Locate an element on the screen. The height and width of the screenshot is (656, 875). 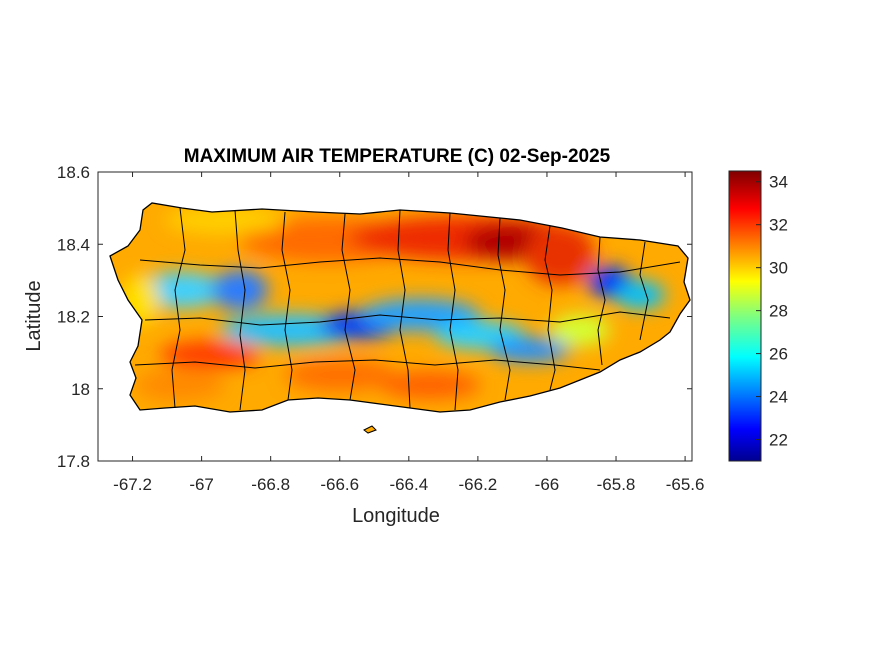
x-tick-label: -65.6 is located at coordinates (685, 484).